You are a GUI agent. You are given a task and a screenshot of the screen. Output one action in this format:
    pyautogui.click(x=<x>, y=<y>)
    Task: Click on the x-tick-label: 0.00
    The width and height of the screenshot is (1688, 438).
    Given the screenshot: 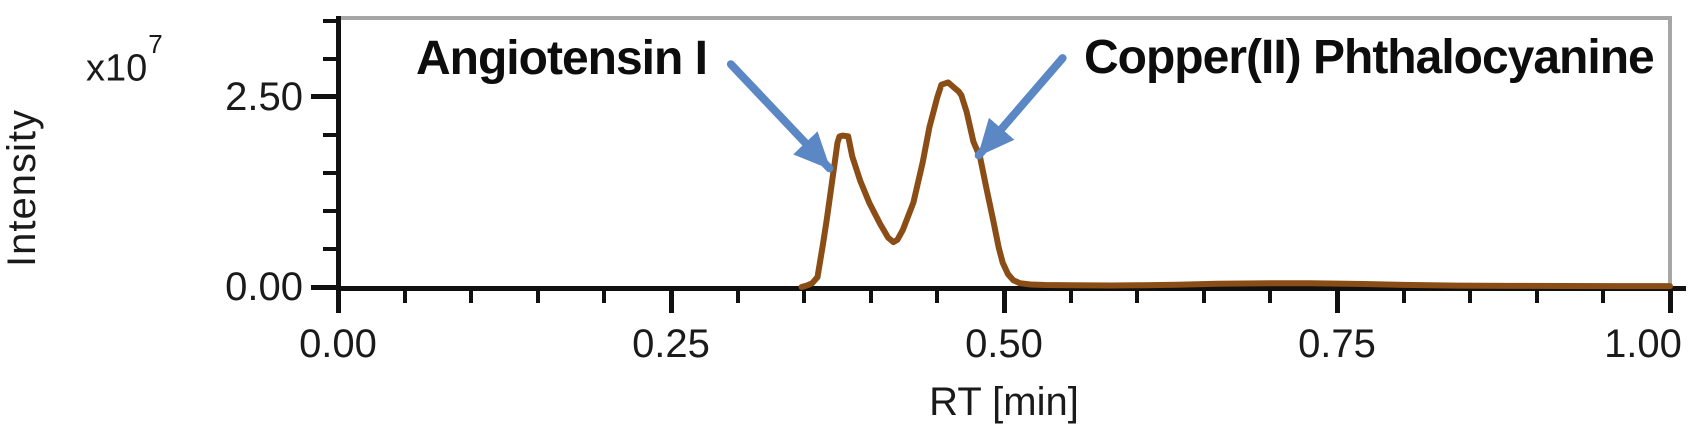 What is the action you would take?
    pyautogui.click(x=338, y=344)
    